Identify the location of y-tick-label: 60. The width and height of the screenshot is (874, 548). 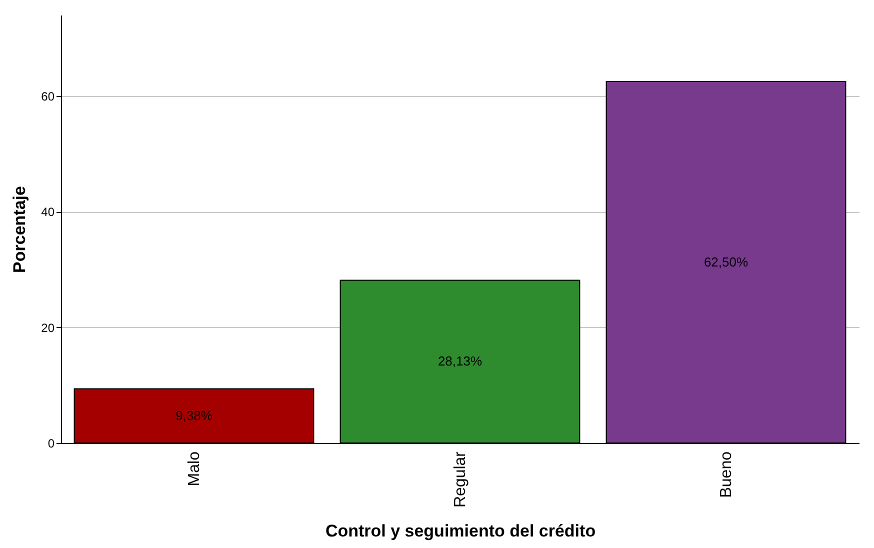
(48, 96).